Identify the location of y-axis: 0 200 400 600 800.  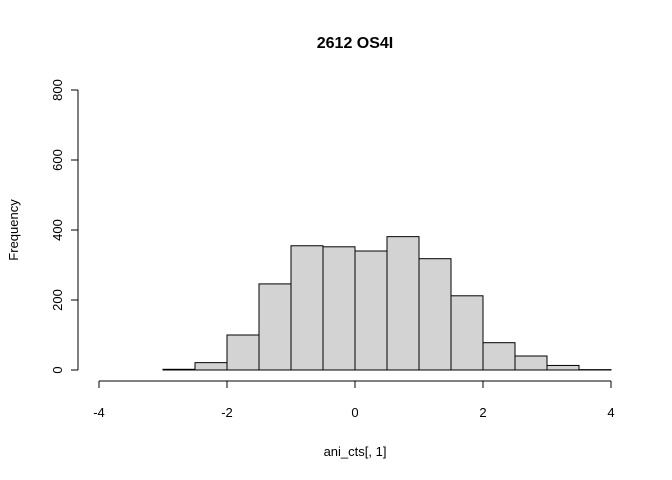
(64, 226).